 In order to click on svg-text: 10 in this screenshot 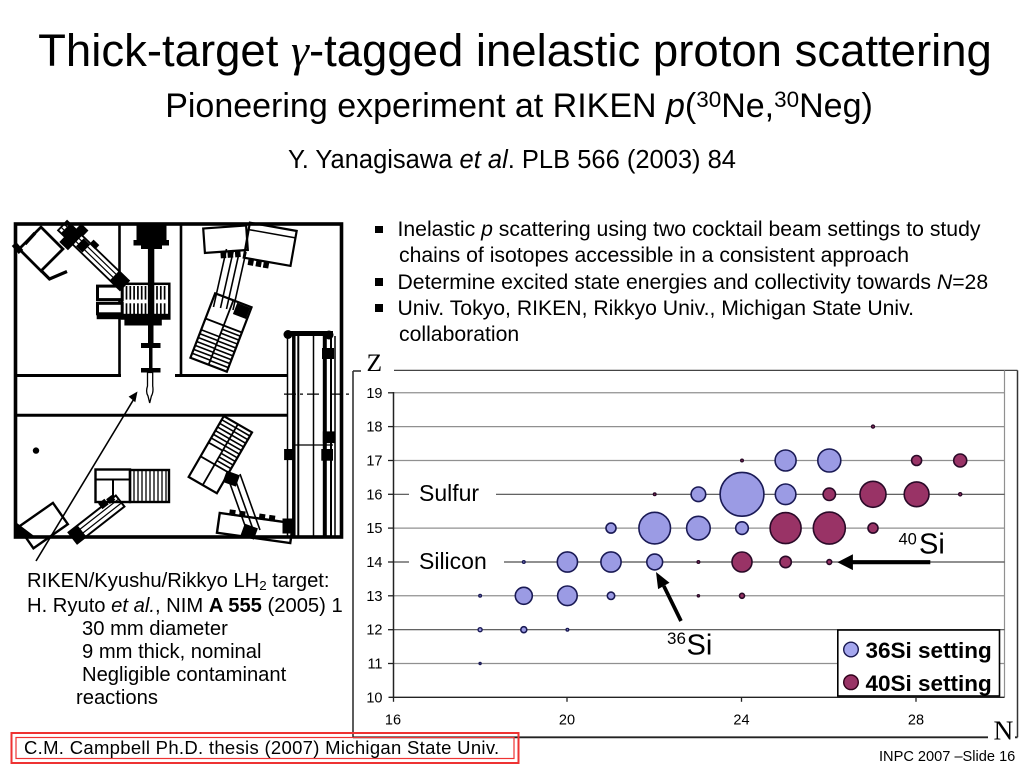, I will do `click(374, 698)`.